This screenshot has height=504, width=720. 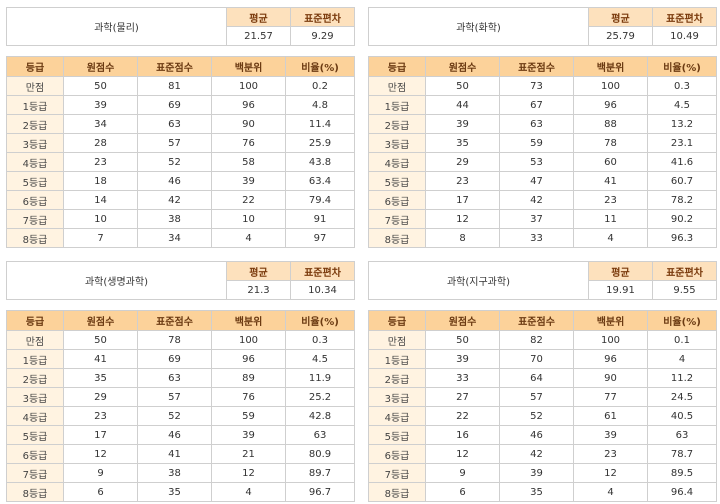 What do you see at coordinates (397, 86) in the screenshot?
I see `grade-label: 만점` at bounding box center [397, 86].